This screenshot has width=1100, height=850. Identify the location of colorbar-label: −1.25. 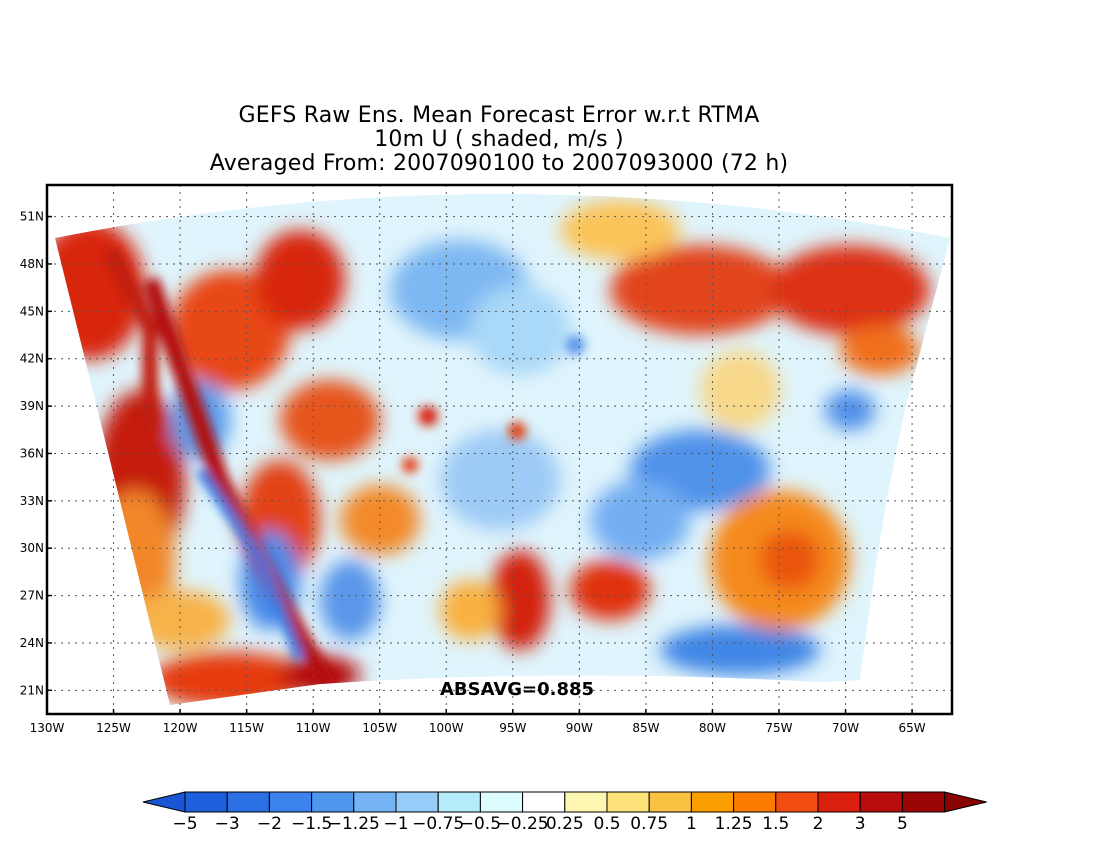
(354, 824).